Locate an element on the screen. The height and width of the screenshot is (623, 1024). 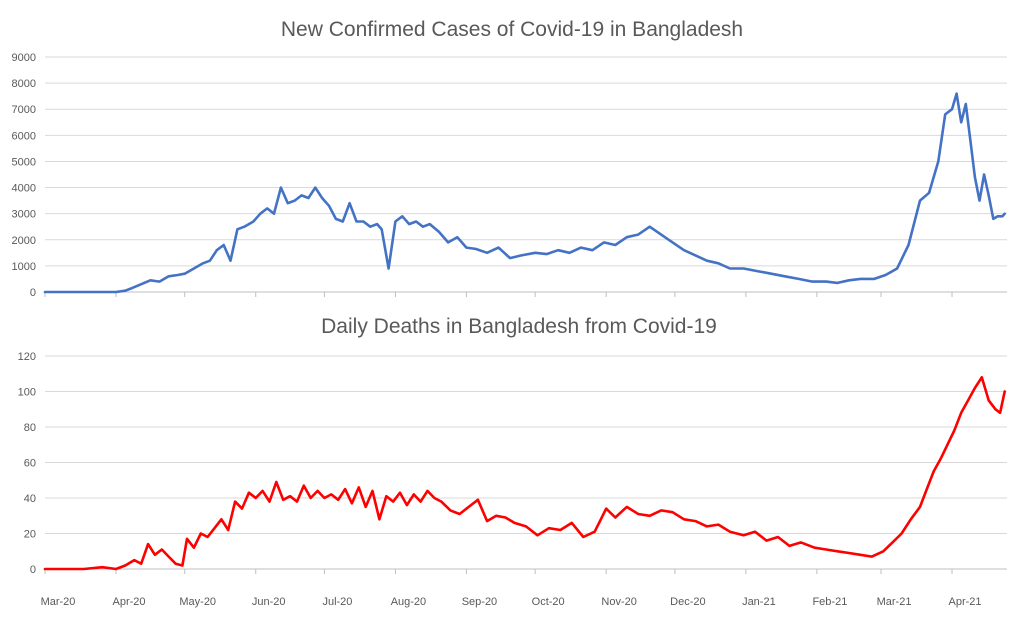
cases-y-tick-label: 1000 is located at coordinates (24, 267).